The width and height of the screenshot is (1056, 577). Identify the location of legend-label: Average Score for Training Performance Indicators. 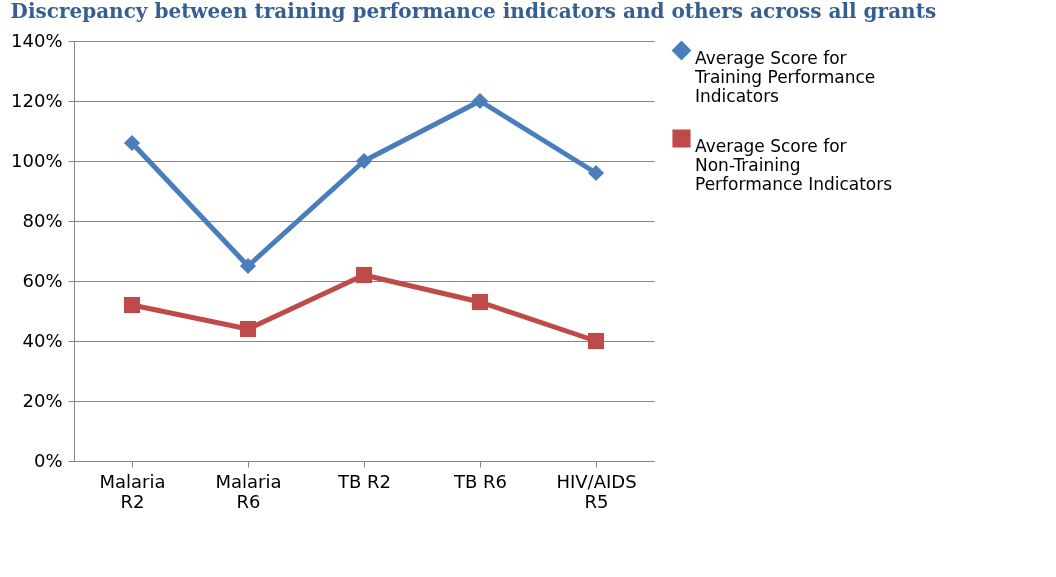
(785, 76).